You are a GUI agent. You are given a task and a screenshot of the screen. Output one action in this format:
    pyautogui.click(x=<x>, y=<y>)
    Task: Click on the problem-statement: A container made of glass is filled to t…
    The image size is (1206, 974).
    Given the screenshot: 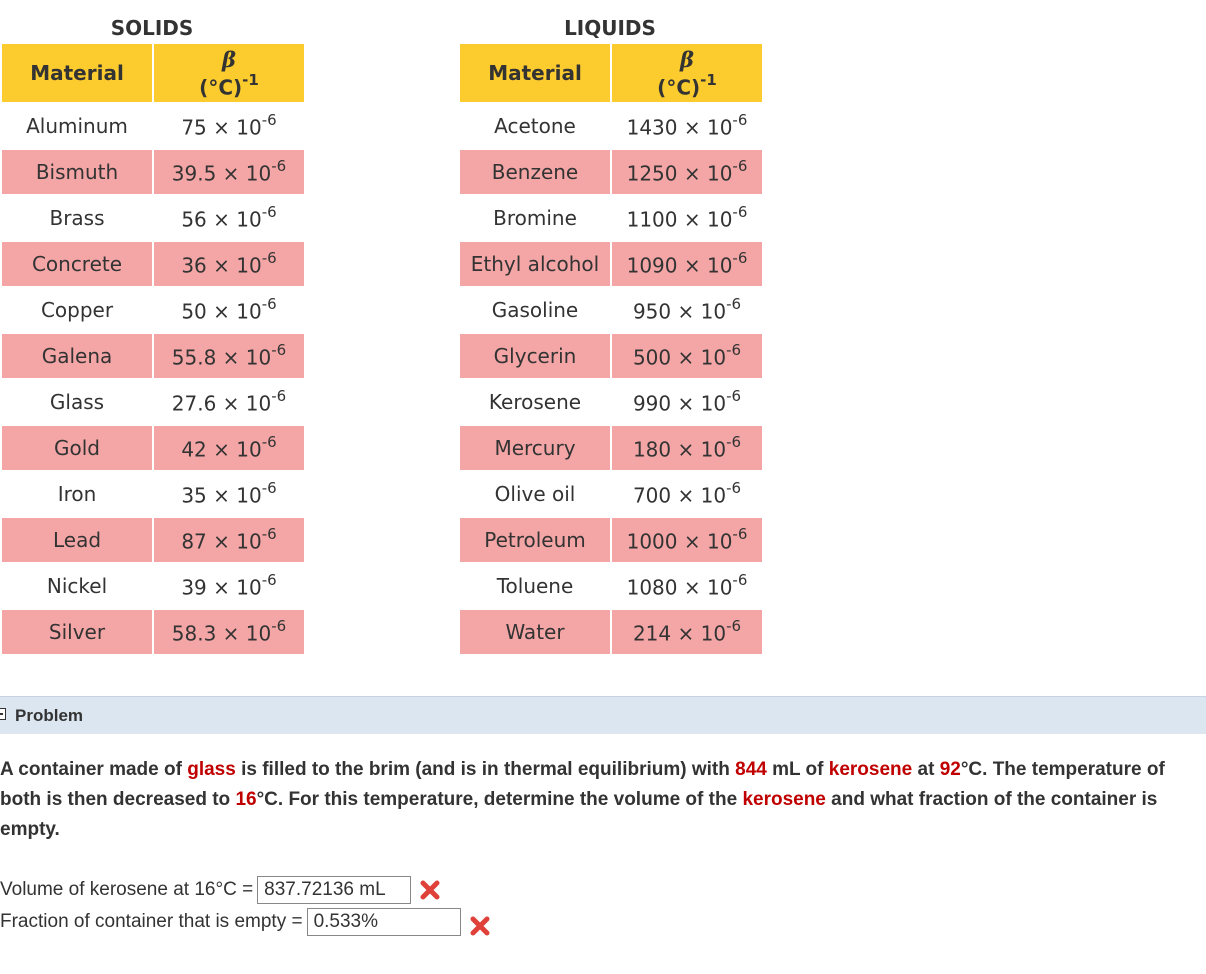 What is the action you would take?
    pyautogui.click(x=582, y=799)
    